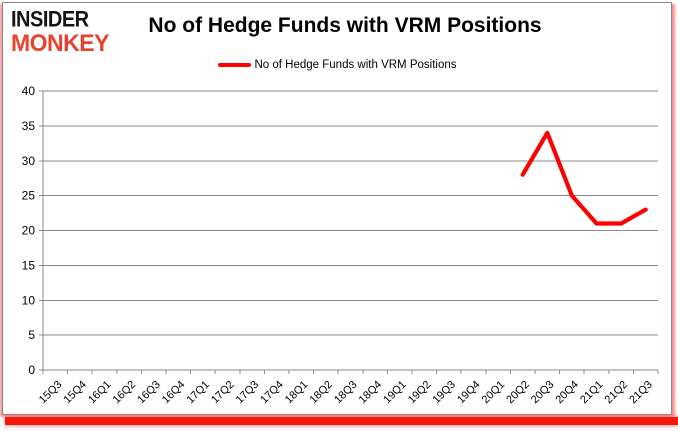 Image resolution: width=678 pixels, height=431 pixels. What do you see at coordinates (617, 393) in the screenshot?
I see `x-axis-tick-label: 21Q2` at bounding box center [617, 393].